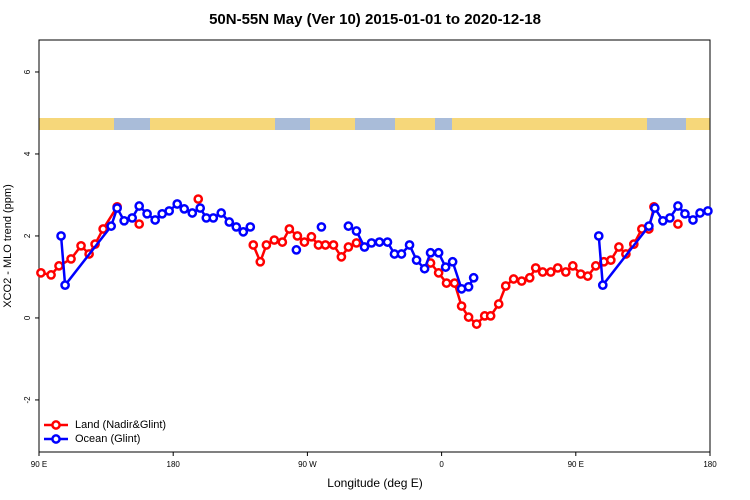 This screenshot has height=500, width=750. What do you see at coordinates (374, 124) in the screenshot?
I see `land-ocean-strip` at bounding box center [374, 124].